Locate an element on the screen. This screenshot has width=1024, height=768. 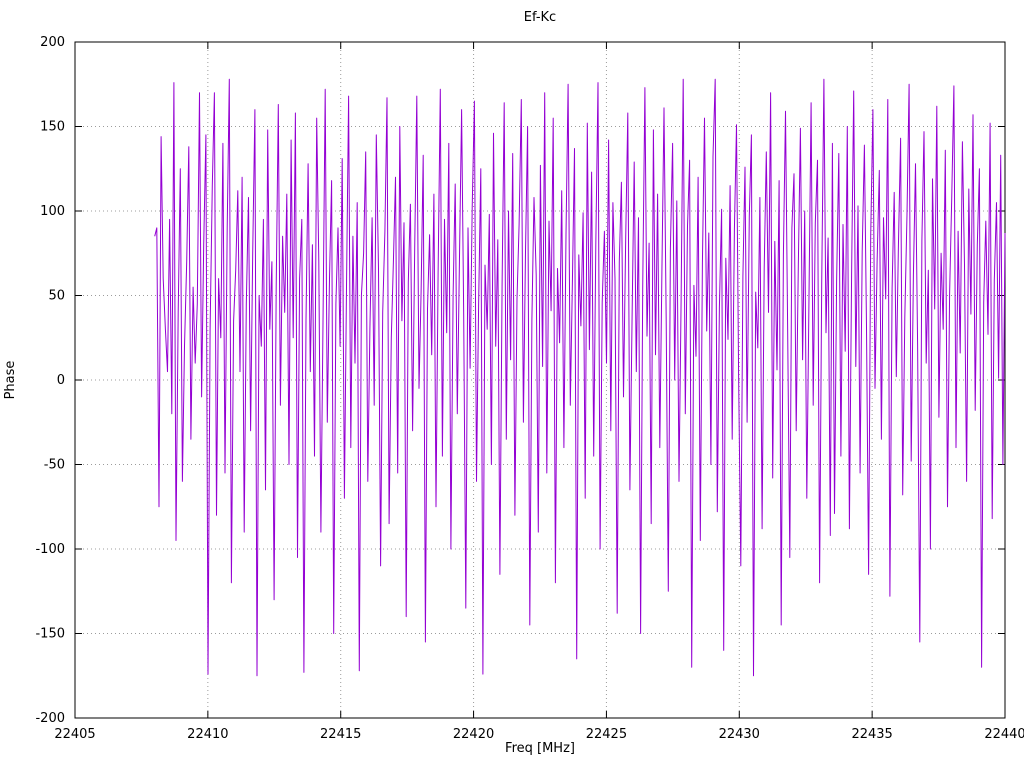
x-tick-label: 22420 is located at coordinates (473, 734).